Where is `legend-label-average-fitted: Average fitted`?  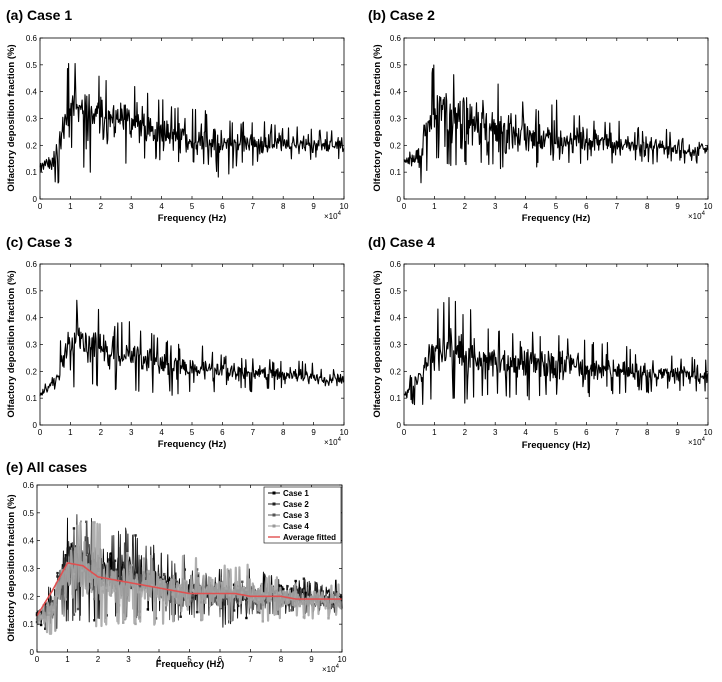 legend-label-average-fitted: Average fitted is located at coordinates (309, 537).